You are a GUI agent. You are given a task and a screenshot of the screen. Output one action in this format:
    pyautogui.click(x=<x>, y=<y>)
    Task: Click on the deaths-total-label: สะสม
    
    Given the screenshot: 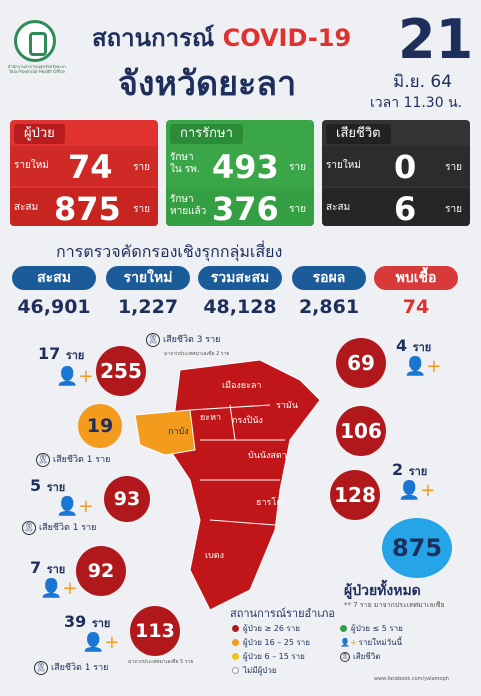 What is the action you would take?
    pyautogui.click(x=338, y=207)
    